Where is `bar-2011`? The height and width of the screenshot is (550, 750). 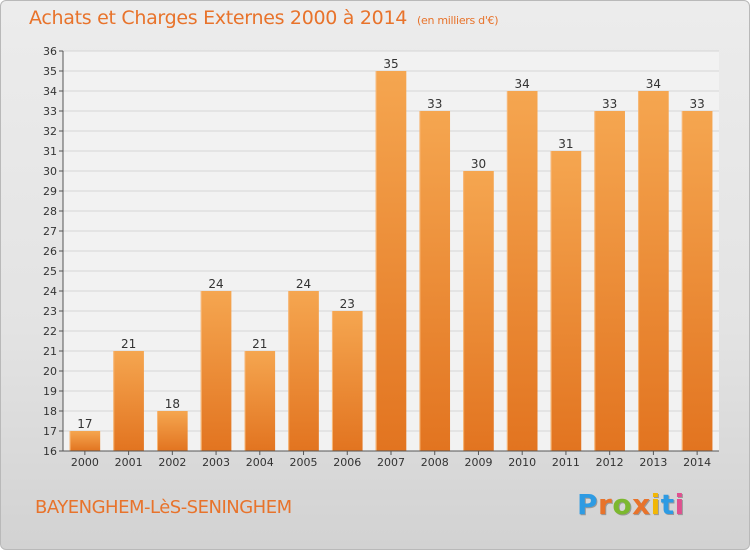
bar-2011 is located at coordinates (566, 301).